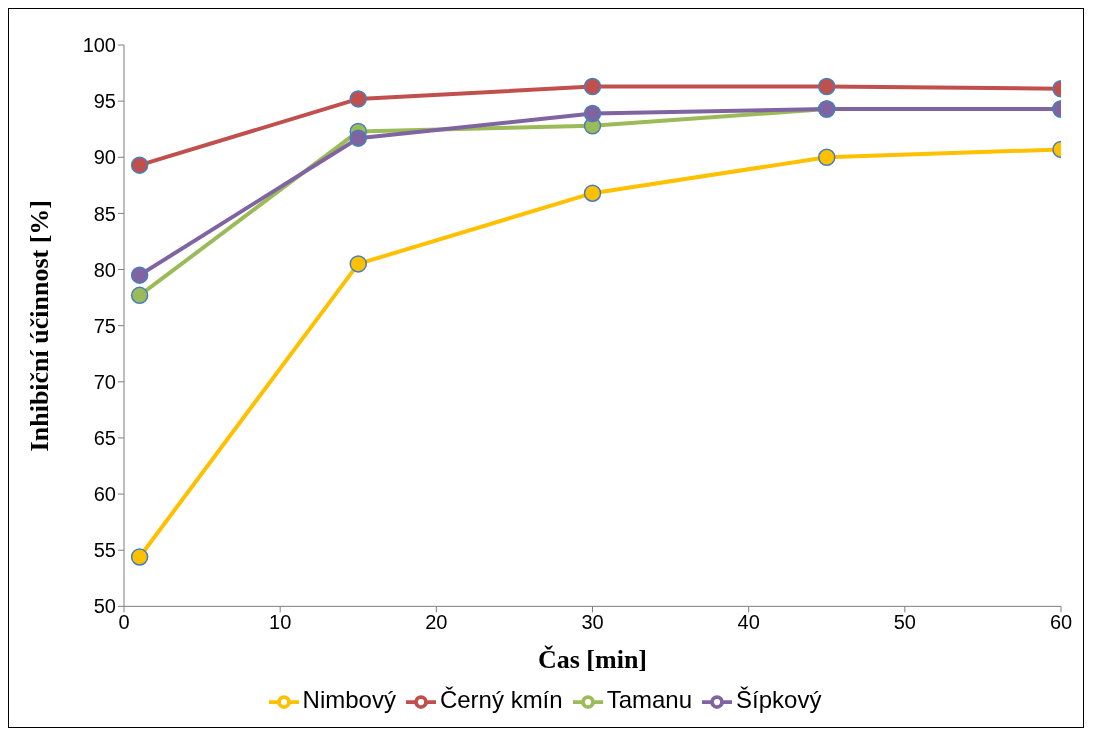  What do you see at coordinates (104, 213) in the screenshot?
I see `y-tick-label: 85` at bounding box center [104, 213].